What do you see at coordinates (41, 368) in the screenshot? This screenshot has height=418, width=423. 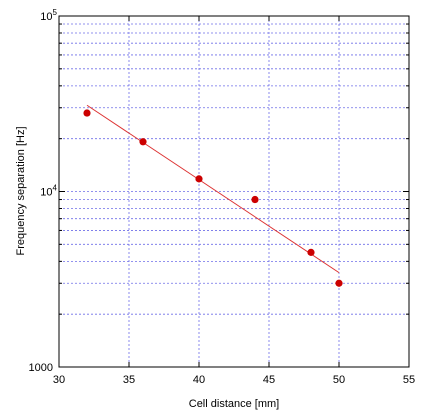 I see `y-tick-label: 1000` at bounding box center [41, 368].